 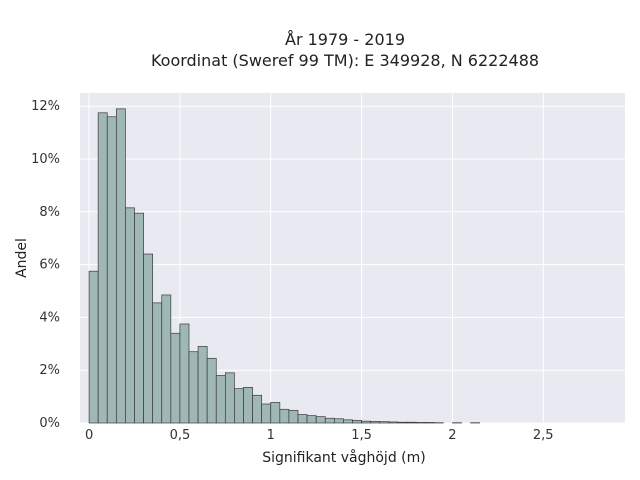 What do you see at coordinates (361, 435) in the screenshot?
I see `x-tick-label: 1,5` at bounding box center [361, 435].